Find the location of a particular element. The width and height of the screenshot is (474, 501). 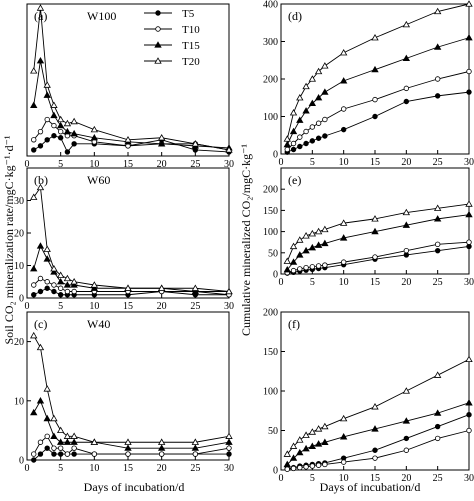

series-T15 is located at coordinates (378, 90).